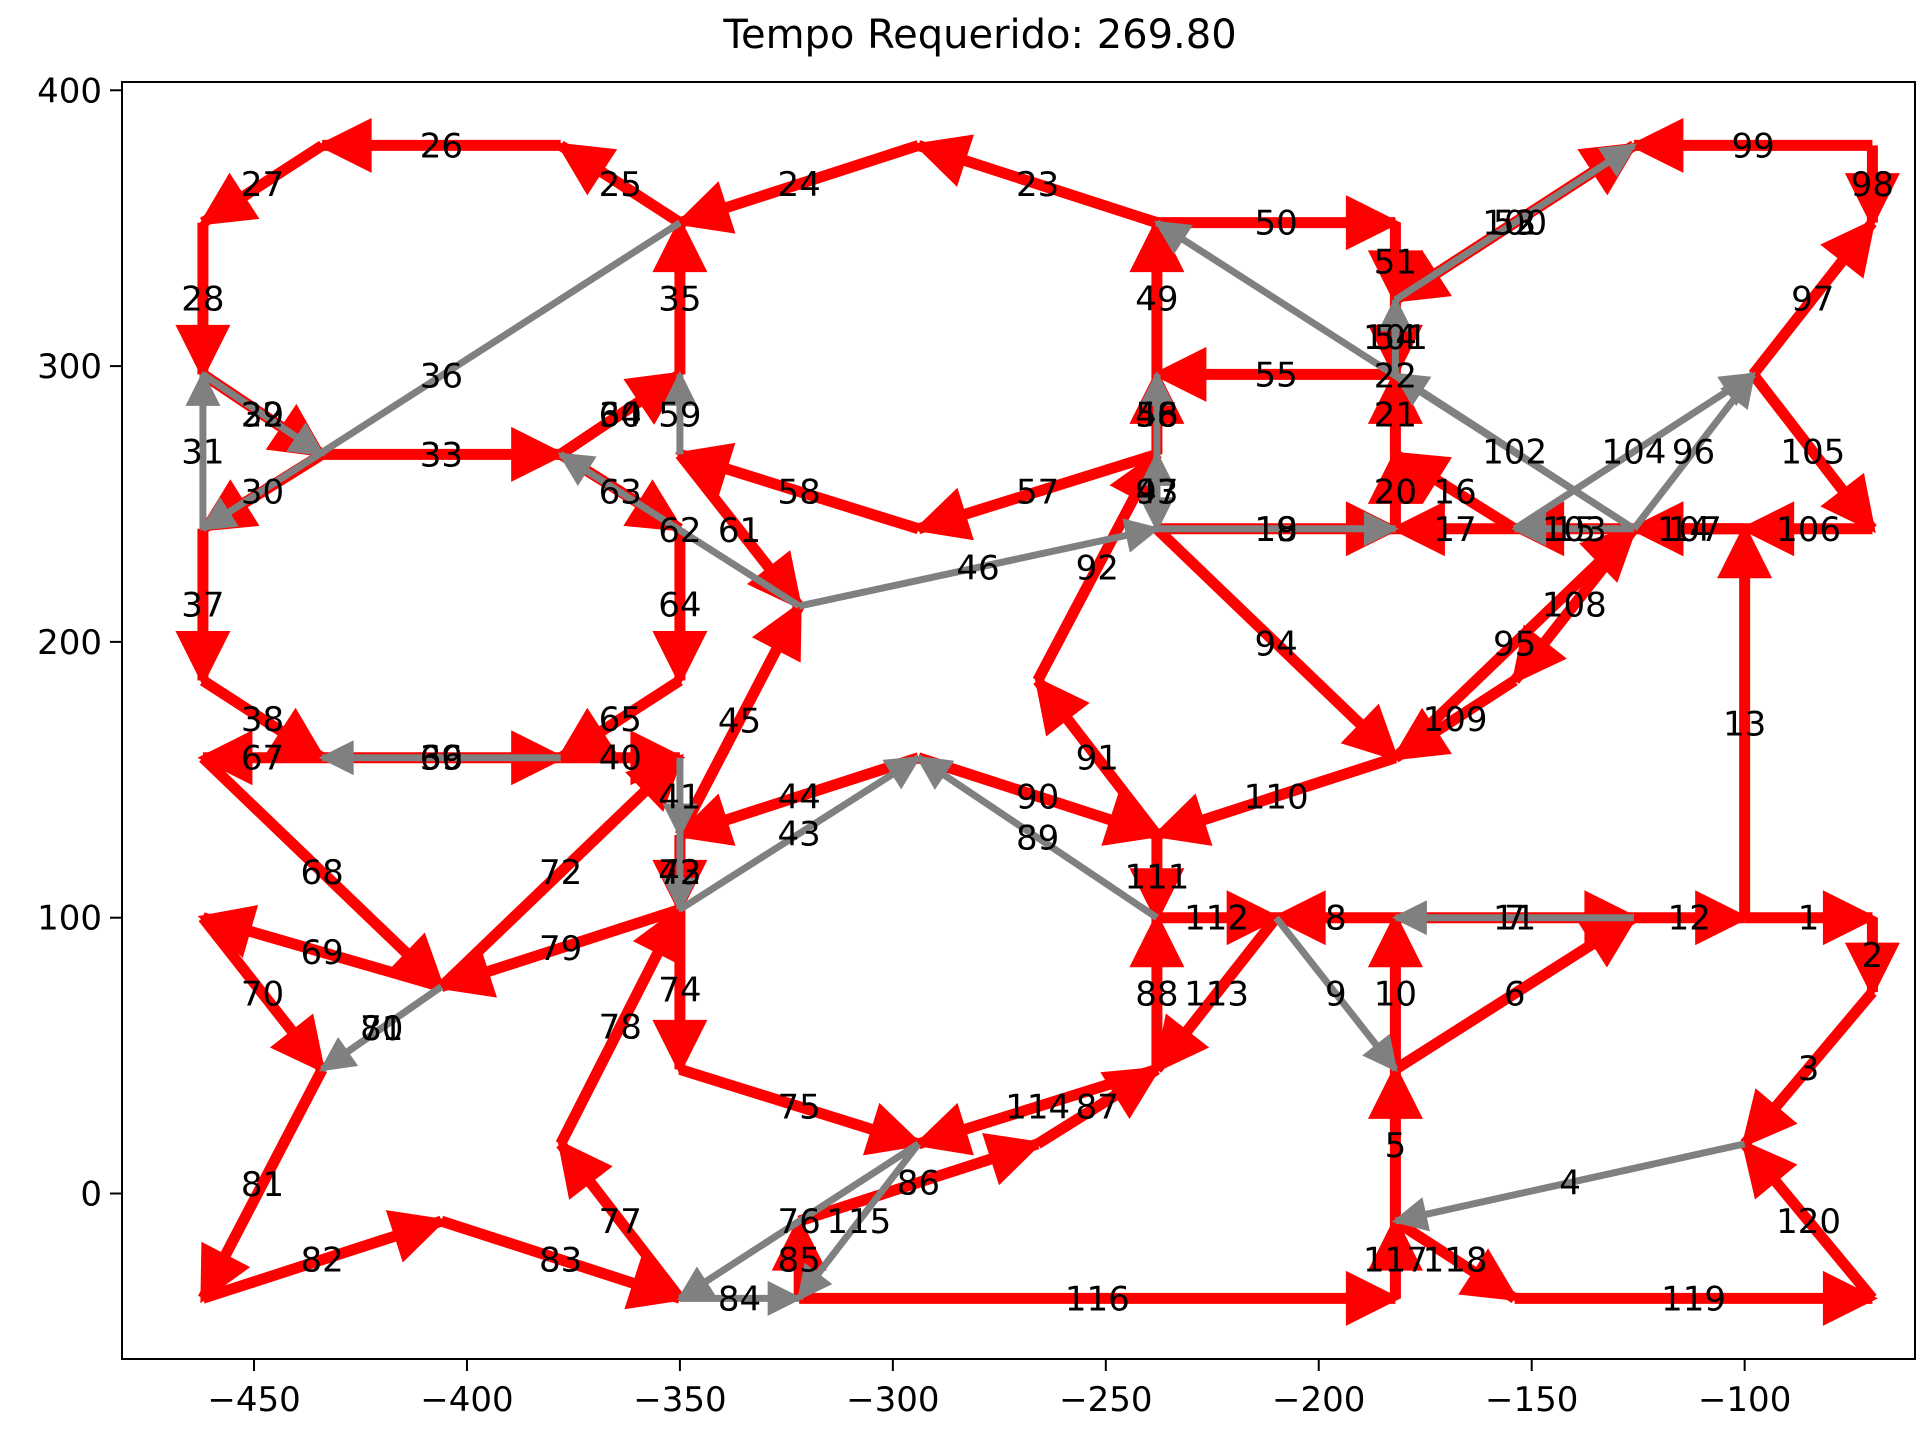 Image resolution: width=1920 pixels, height=1440 pixels. What do you see at coordinates (1808, 1222) in the screenshot?
I see `edge-label-120: 120` at bounding box center [1808, 1222].